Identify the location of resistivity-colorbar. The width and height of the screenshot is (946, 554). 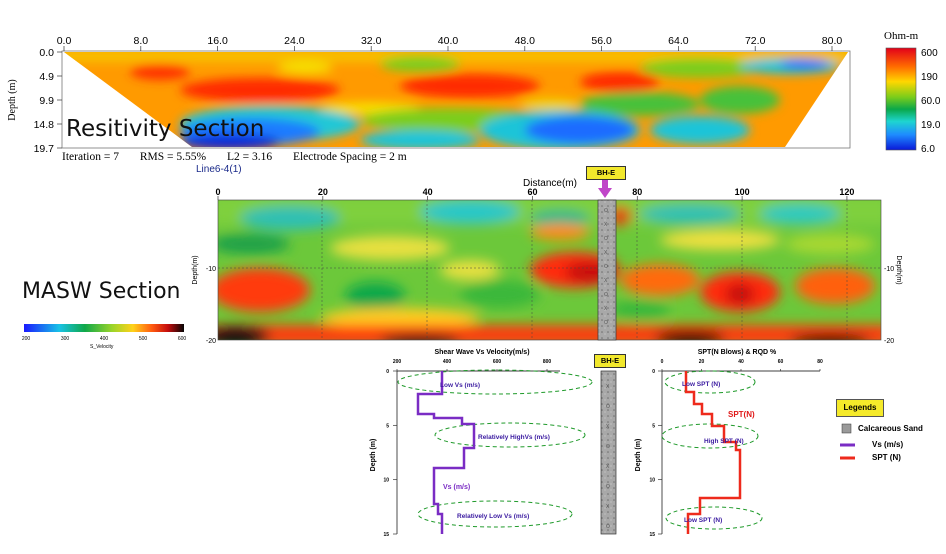
(901, 99).